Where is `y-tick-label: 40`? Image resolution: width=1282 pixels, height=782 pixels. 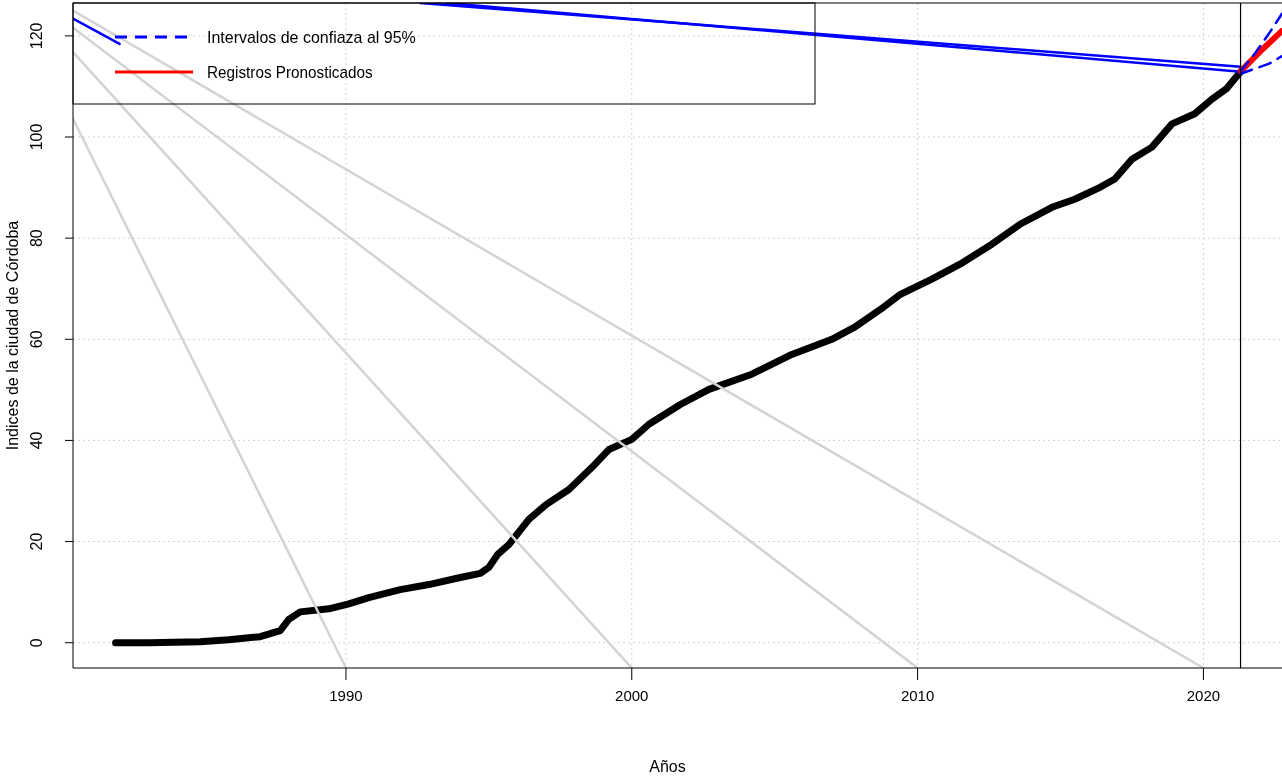
y-tick-label: 40 is located at coordinates (36, 440).